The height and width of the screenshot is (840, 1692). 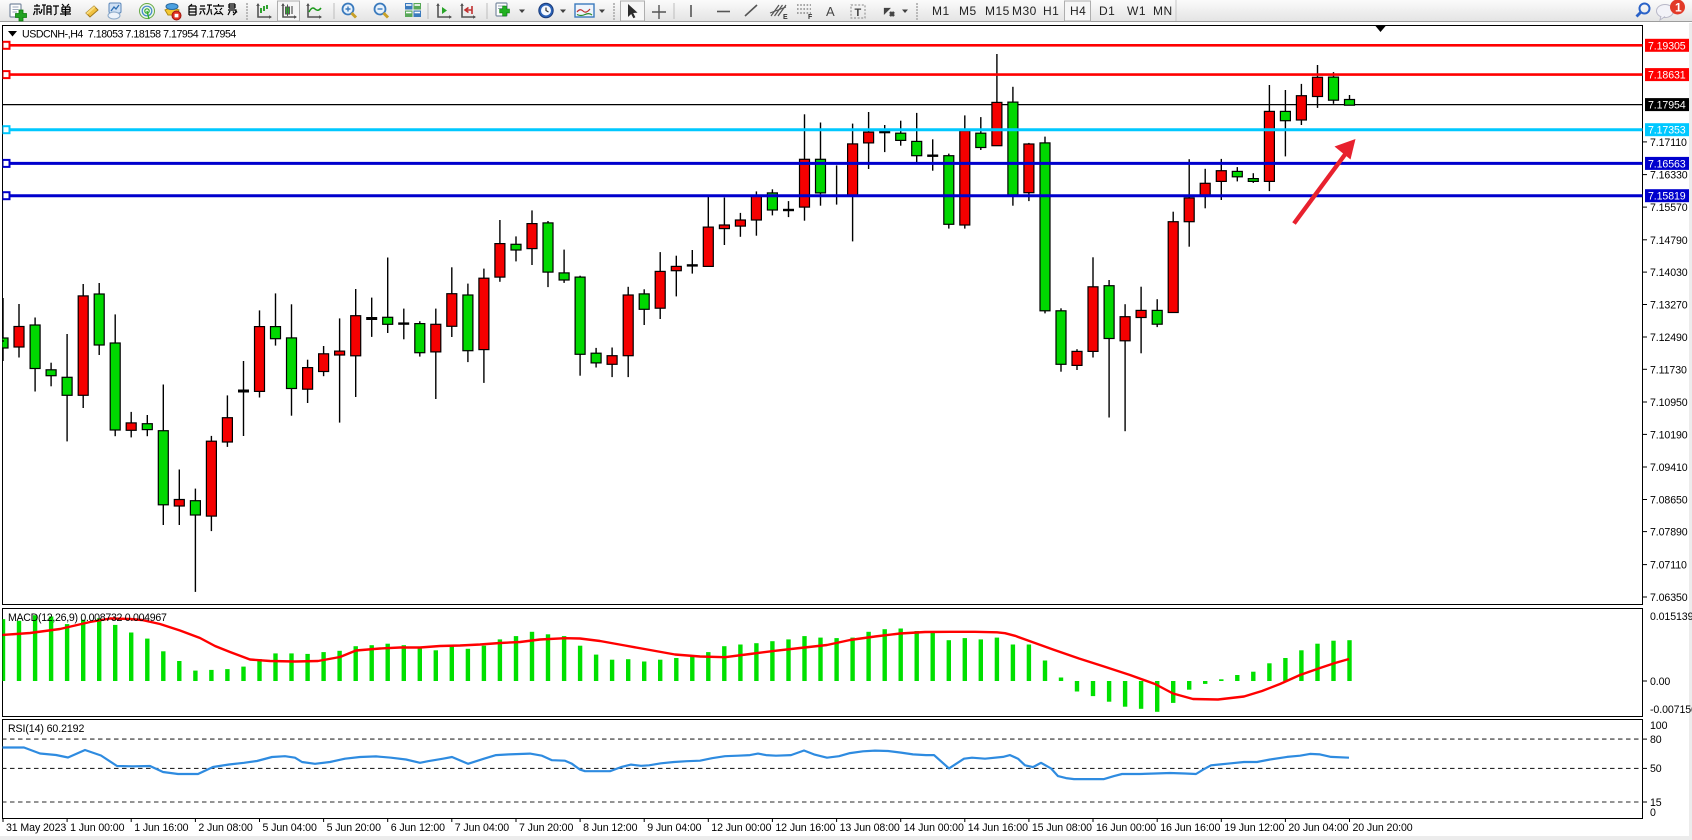 I want to click on svg-text: 13 Jun 08:00, so click(x=870, y=828).